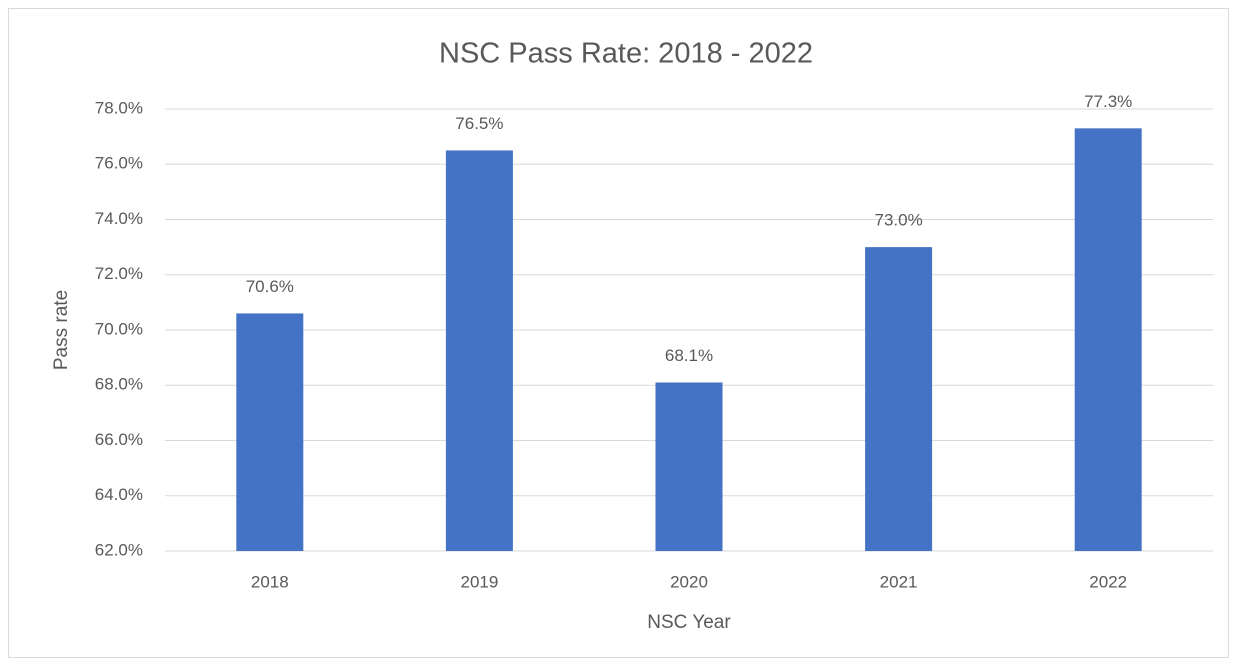  I want to click on x-axis-label: NSC Year, so click(689, 622).